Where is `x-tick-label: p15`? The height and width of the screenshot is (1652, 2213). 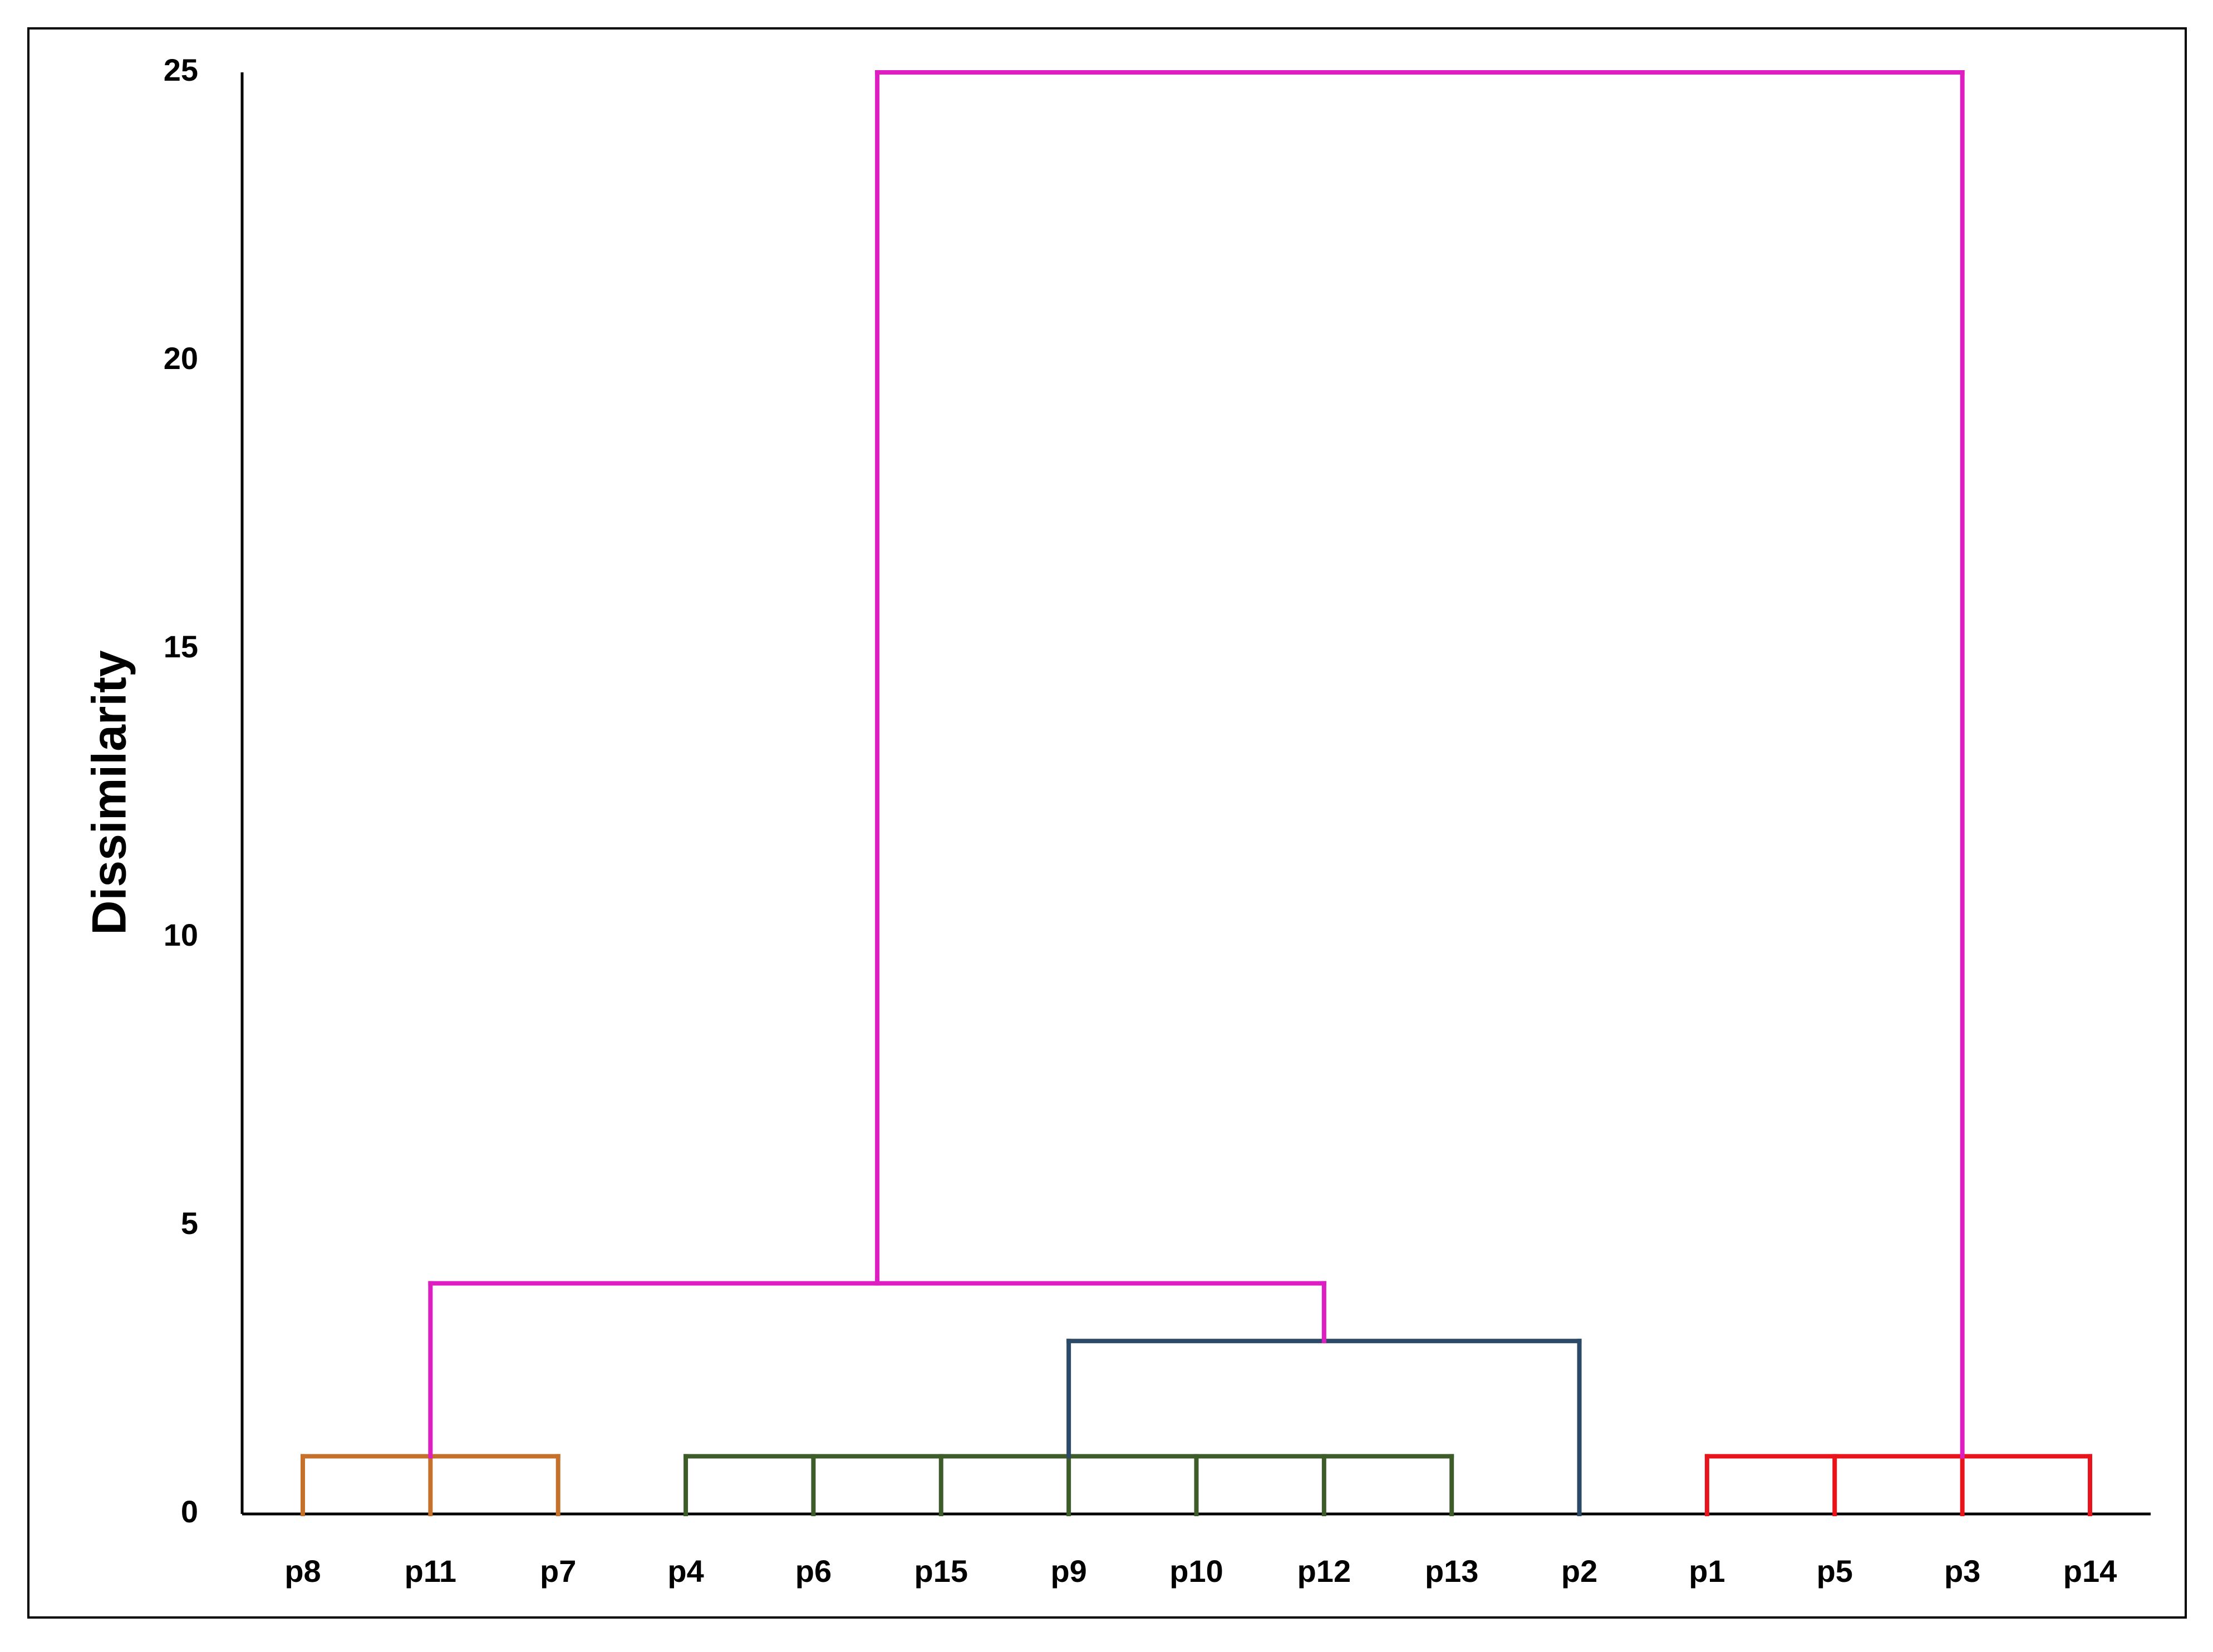
x-tick-label: p15 is located at coordinates (941, 1571).